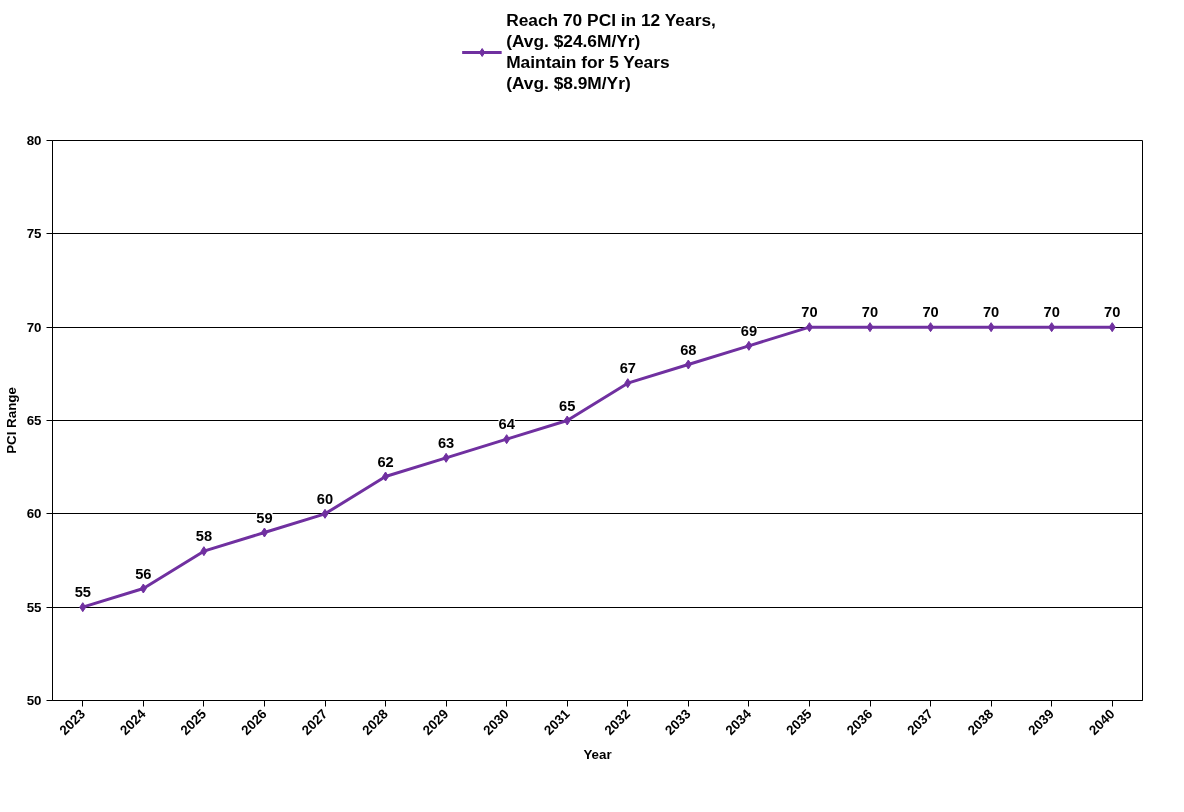 The height and width of the screenshot is (812, 1184). What do you see at coordinates (264, 517) in the screenshot?
I see `data-label: 59` at bounding box center [264, 517].